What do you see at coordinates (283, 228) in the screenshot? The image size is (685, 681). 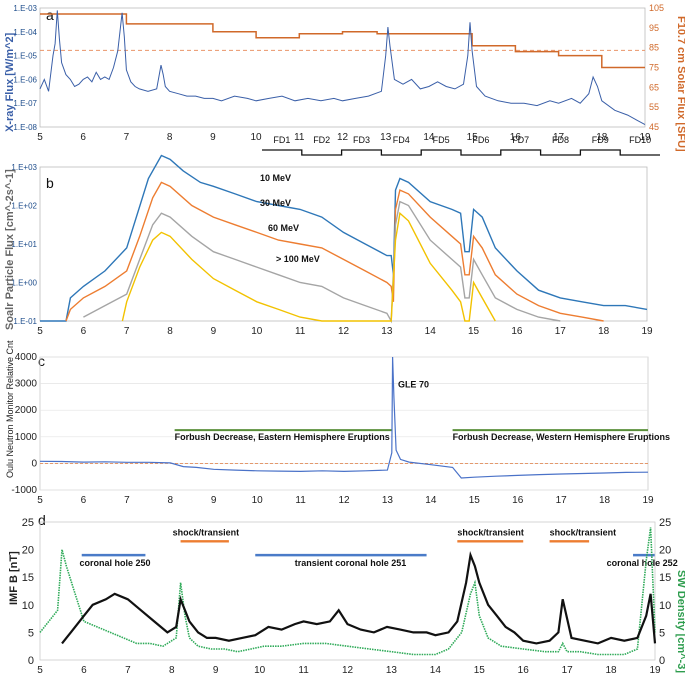 I see `panel-b-series-label: 60 MeV` at bounding box center [283, 228].